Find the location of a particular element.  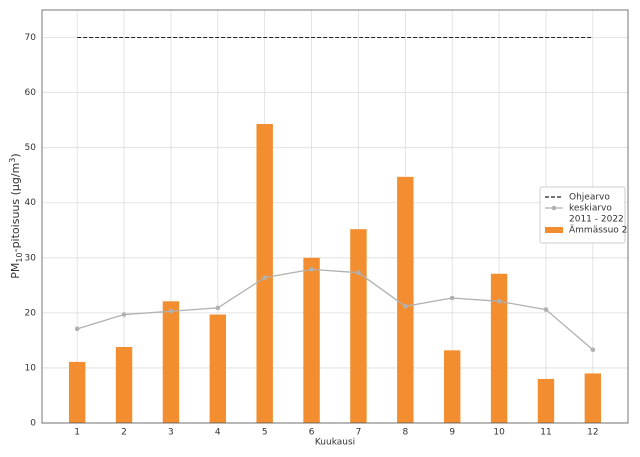

legend-label: Ämmässuo 2 is located at coordinates (598, 230).